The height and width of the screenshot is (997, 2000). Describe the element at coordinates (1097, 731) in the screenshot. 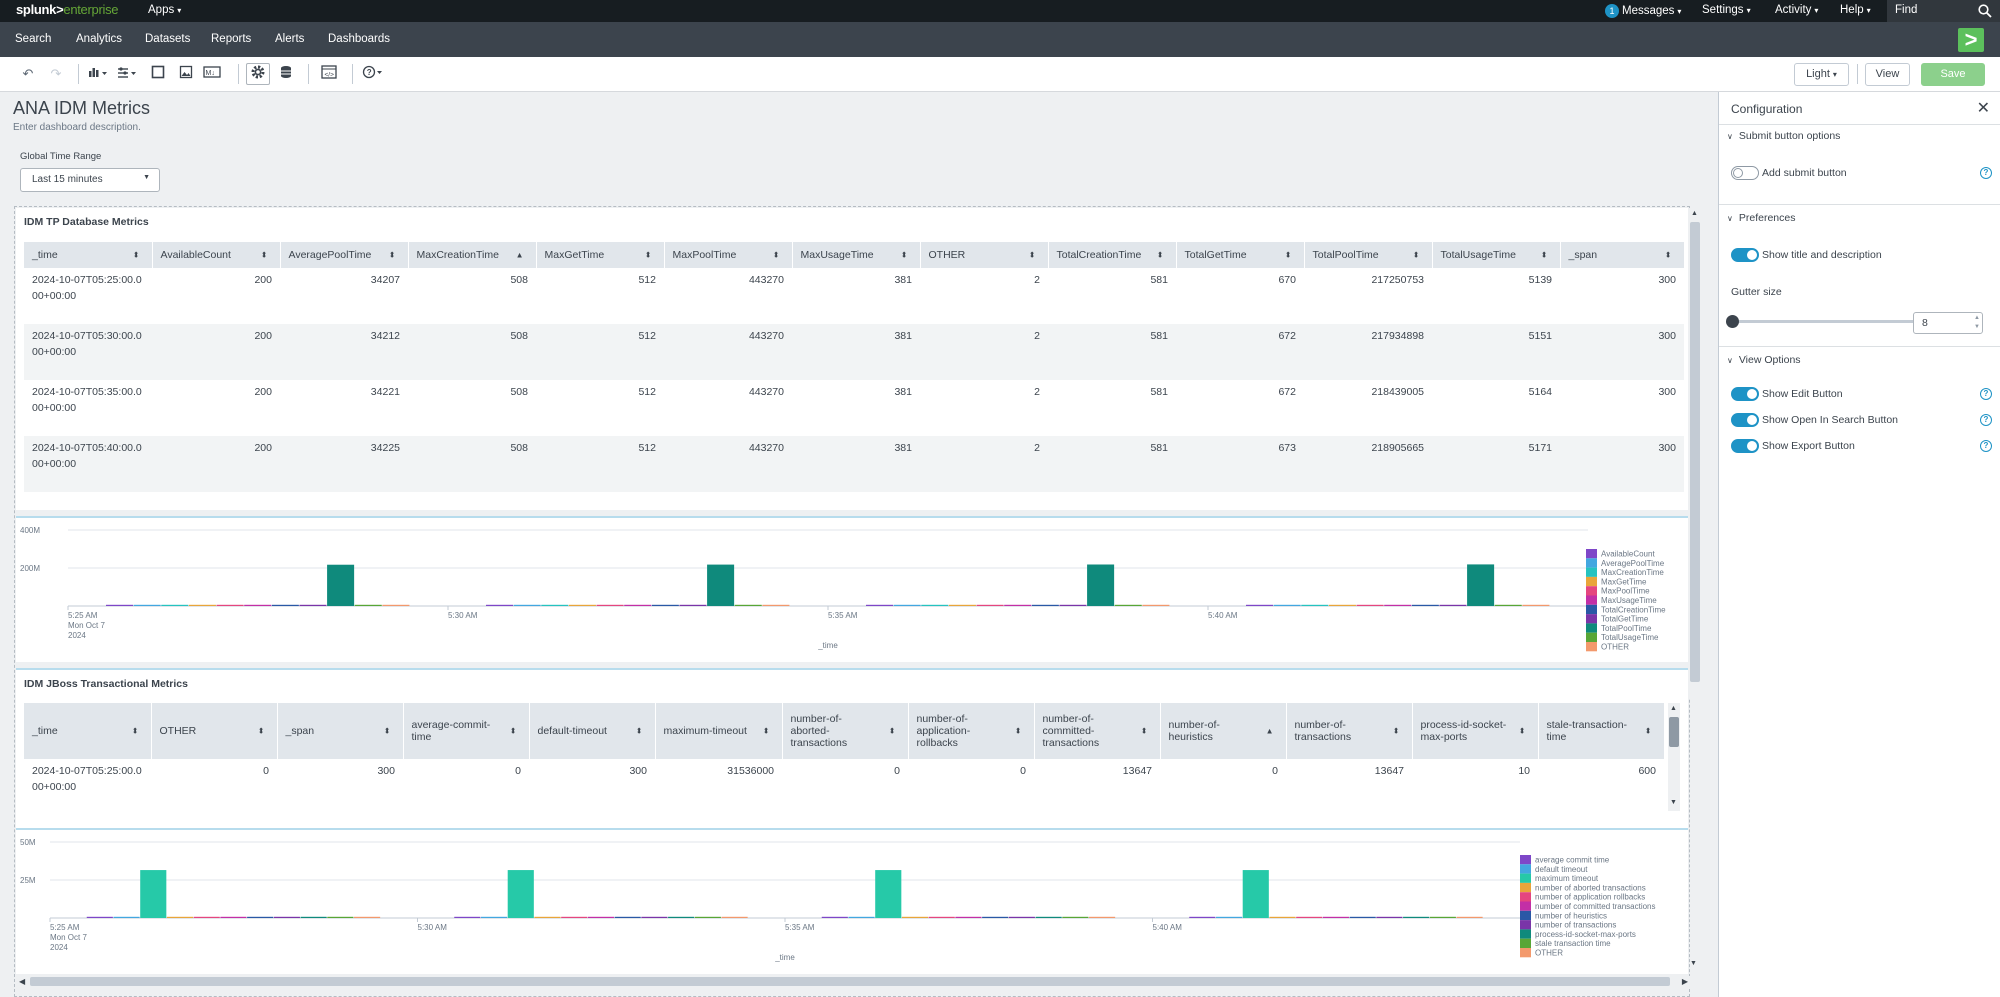

I see `column-header: number-of-committed-transactions ⬍` at that location.